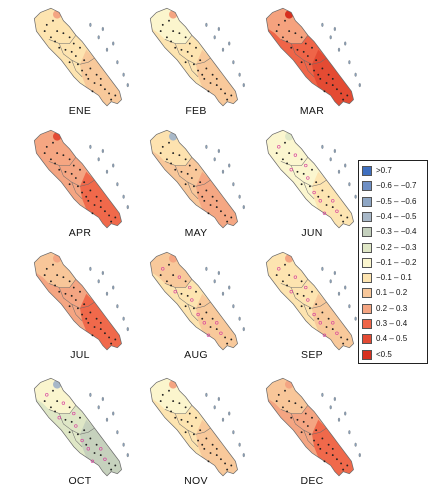  What do you see at coordinates (396, 201) in the screenshot?
I see `legend-label: −0.5 – −0.6` at bounding box center [396, 201].